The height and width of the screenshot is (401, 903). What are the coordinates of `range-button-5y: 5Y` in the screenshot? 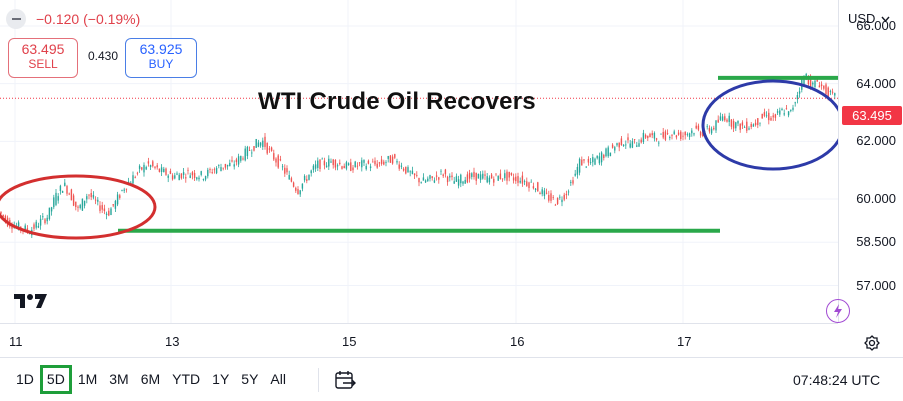 It's located at (250, 379).